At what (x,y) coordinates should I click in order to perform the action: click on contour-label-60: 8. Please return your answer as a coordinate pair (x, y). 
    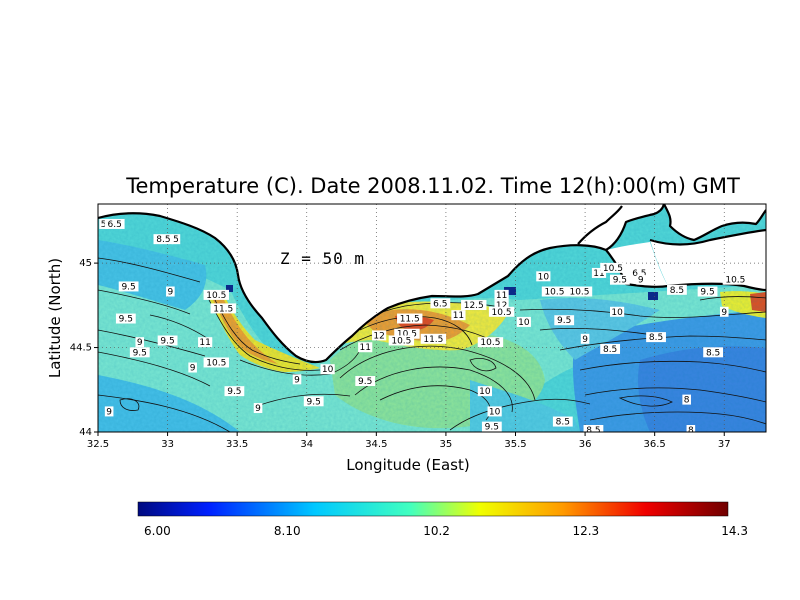
    Looking at the image, I should click on (691, 430).